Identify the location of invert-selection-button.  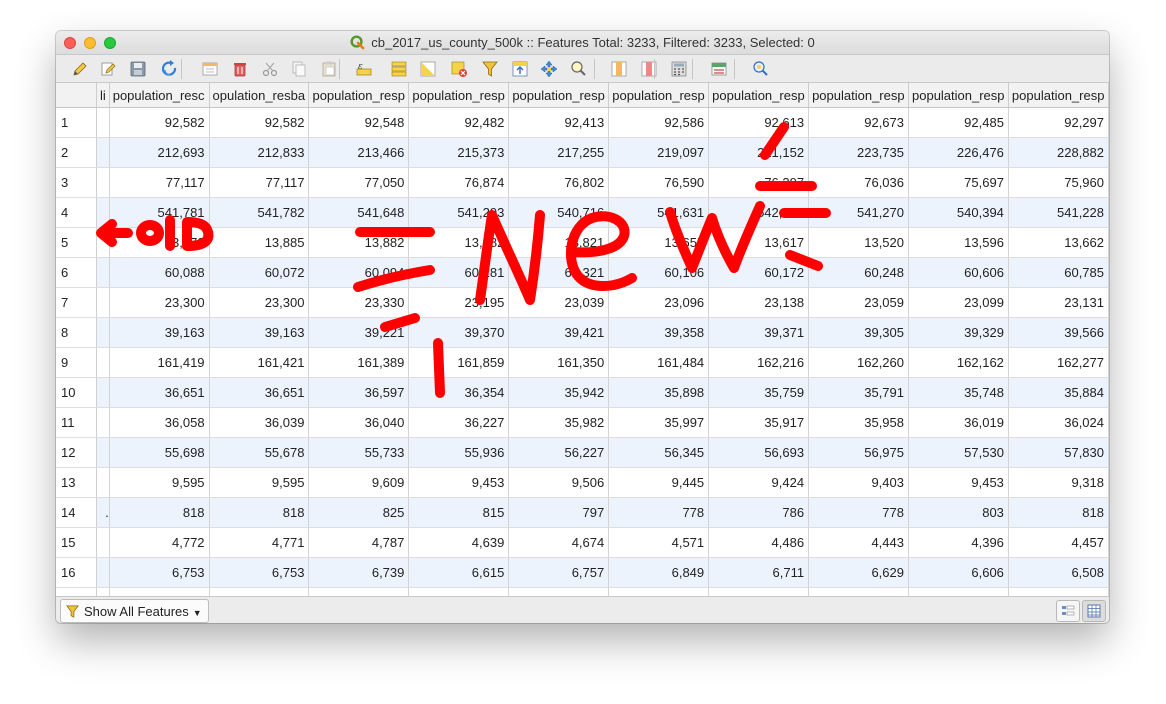
(428, 69).